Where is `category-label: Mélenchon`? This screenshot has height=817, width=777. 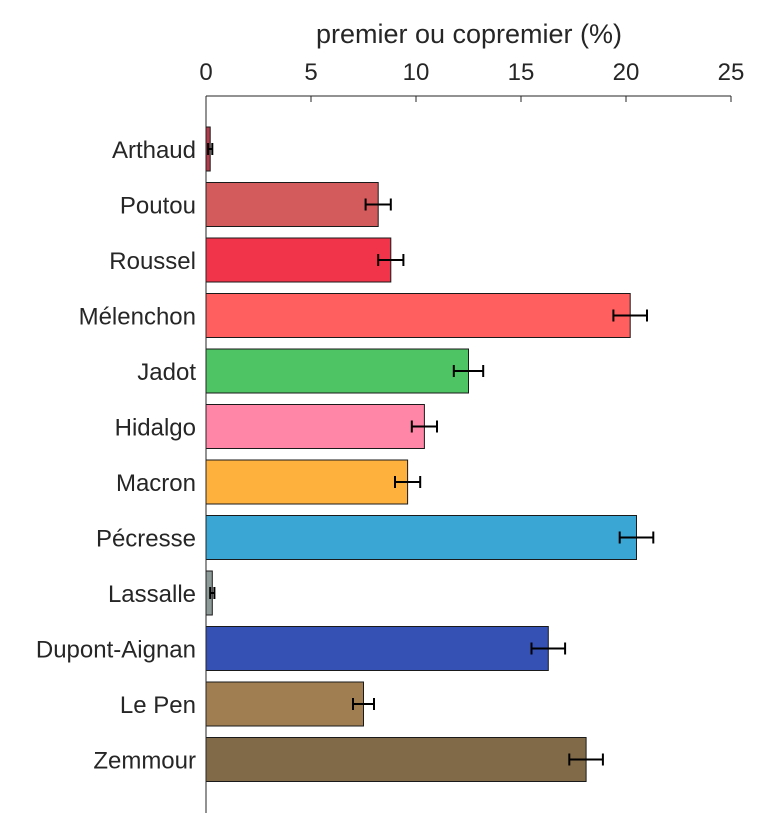 category-label: Mélenchon is located at coordinates (137, 317).